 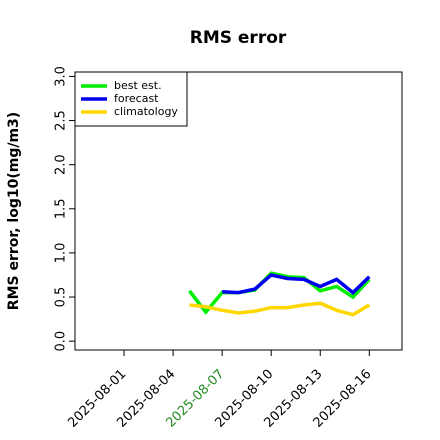 What do you see at coordinates (238, 38) in the screenshot?
I see `chart-title: RMS error` at bounding box center [238, 38].